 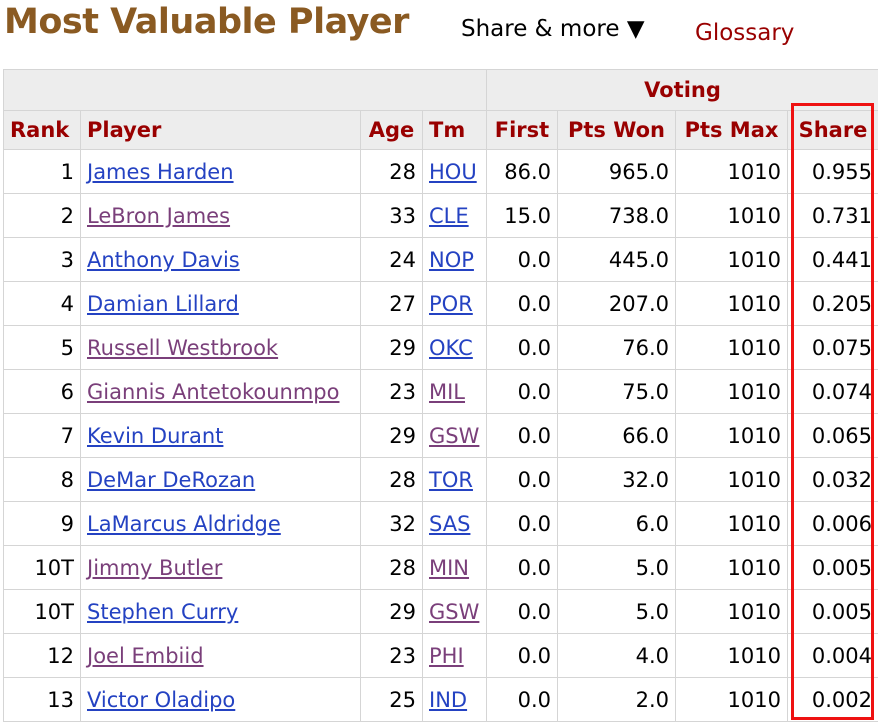 What do you see at coordinates (447, 391) in the screenshot?
I see `team-link: MIL` at bounding box center [447, 391].